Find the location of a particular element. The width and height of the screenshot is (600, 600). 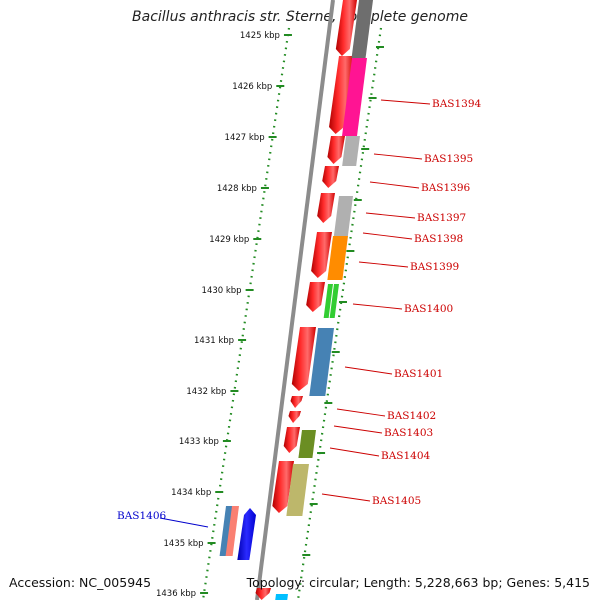

left-scale-line is located at coordinates (246, 313).